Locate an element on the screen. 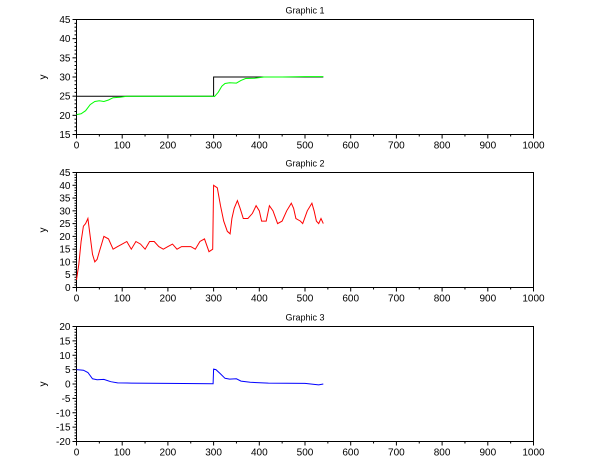 This screenshot has height=460, width=610. y-tick-label: -15 is located at coordinates (63, 428).